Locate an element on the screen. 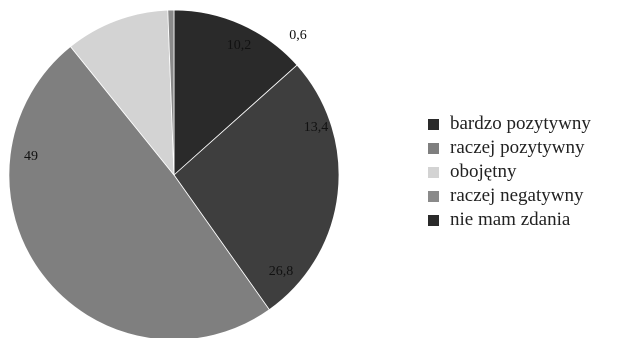  pie-slice-nie-mam-zdania is located at coordinates (171, 92).